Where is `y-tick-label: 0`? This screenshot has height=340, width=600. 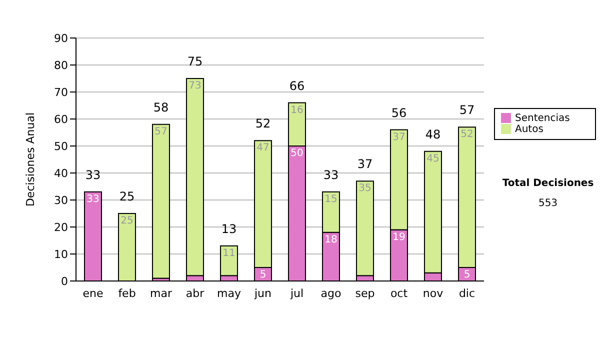
y-tick-label: 0 is located at coordinates (64, 281).